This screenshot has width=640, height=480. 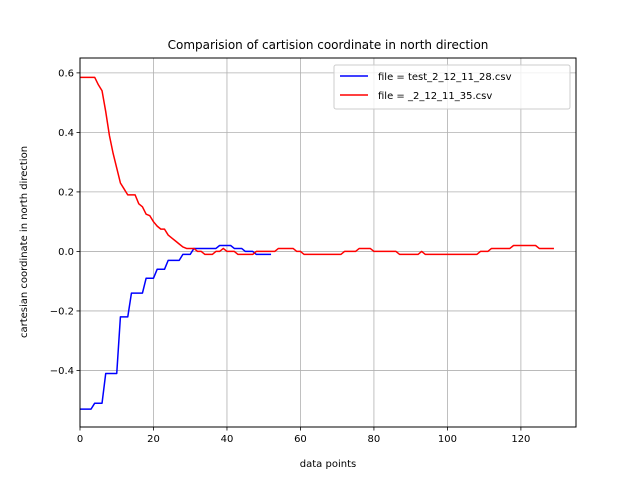 What do you see at coordinates (328, 464) in the screenshot?
I see `x-axis-label: data points` at bounding box center [328, 464].